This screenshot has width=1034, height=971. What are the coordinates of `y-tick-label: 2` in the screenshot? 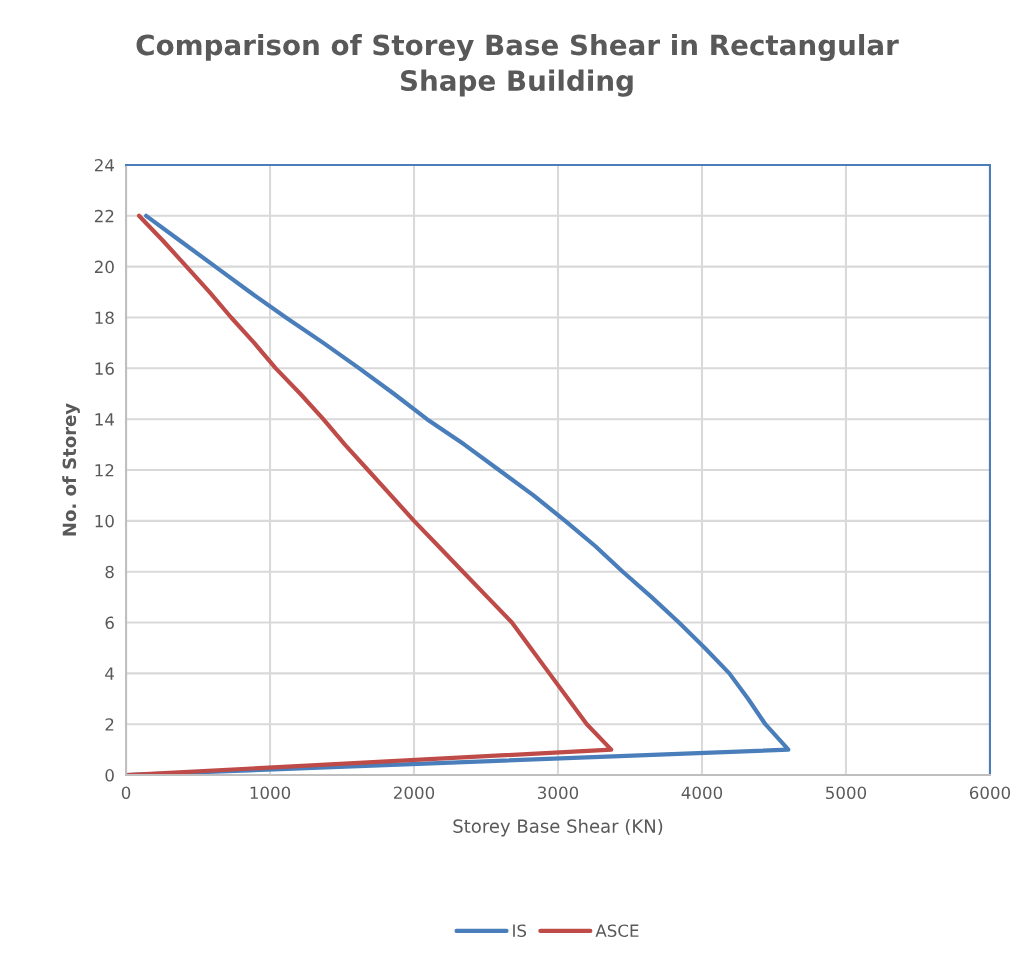 It's located at (109, 724).